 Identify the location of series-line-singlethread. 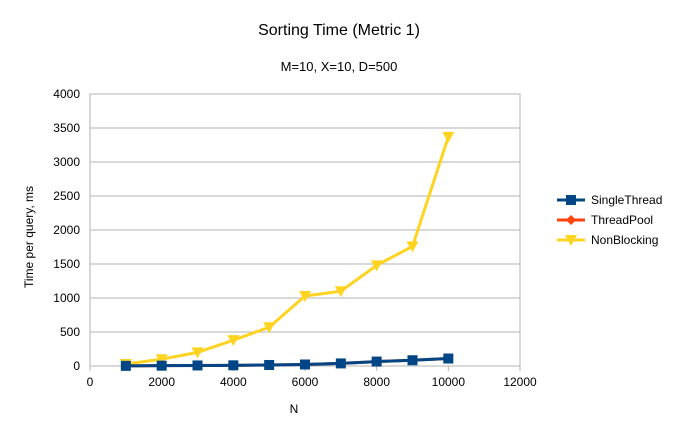
(287, 362).